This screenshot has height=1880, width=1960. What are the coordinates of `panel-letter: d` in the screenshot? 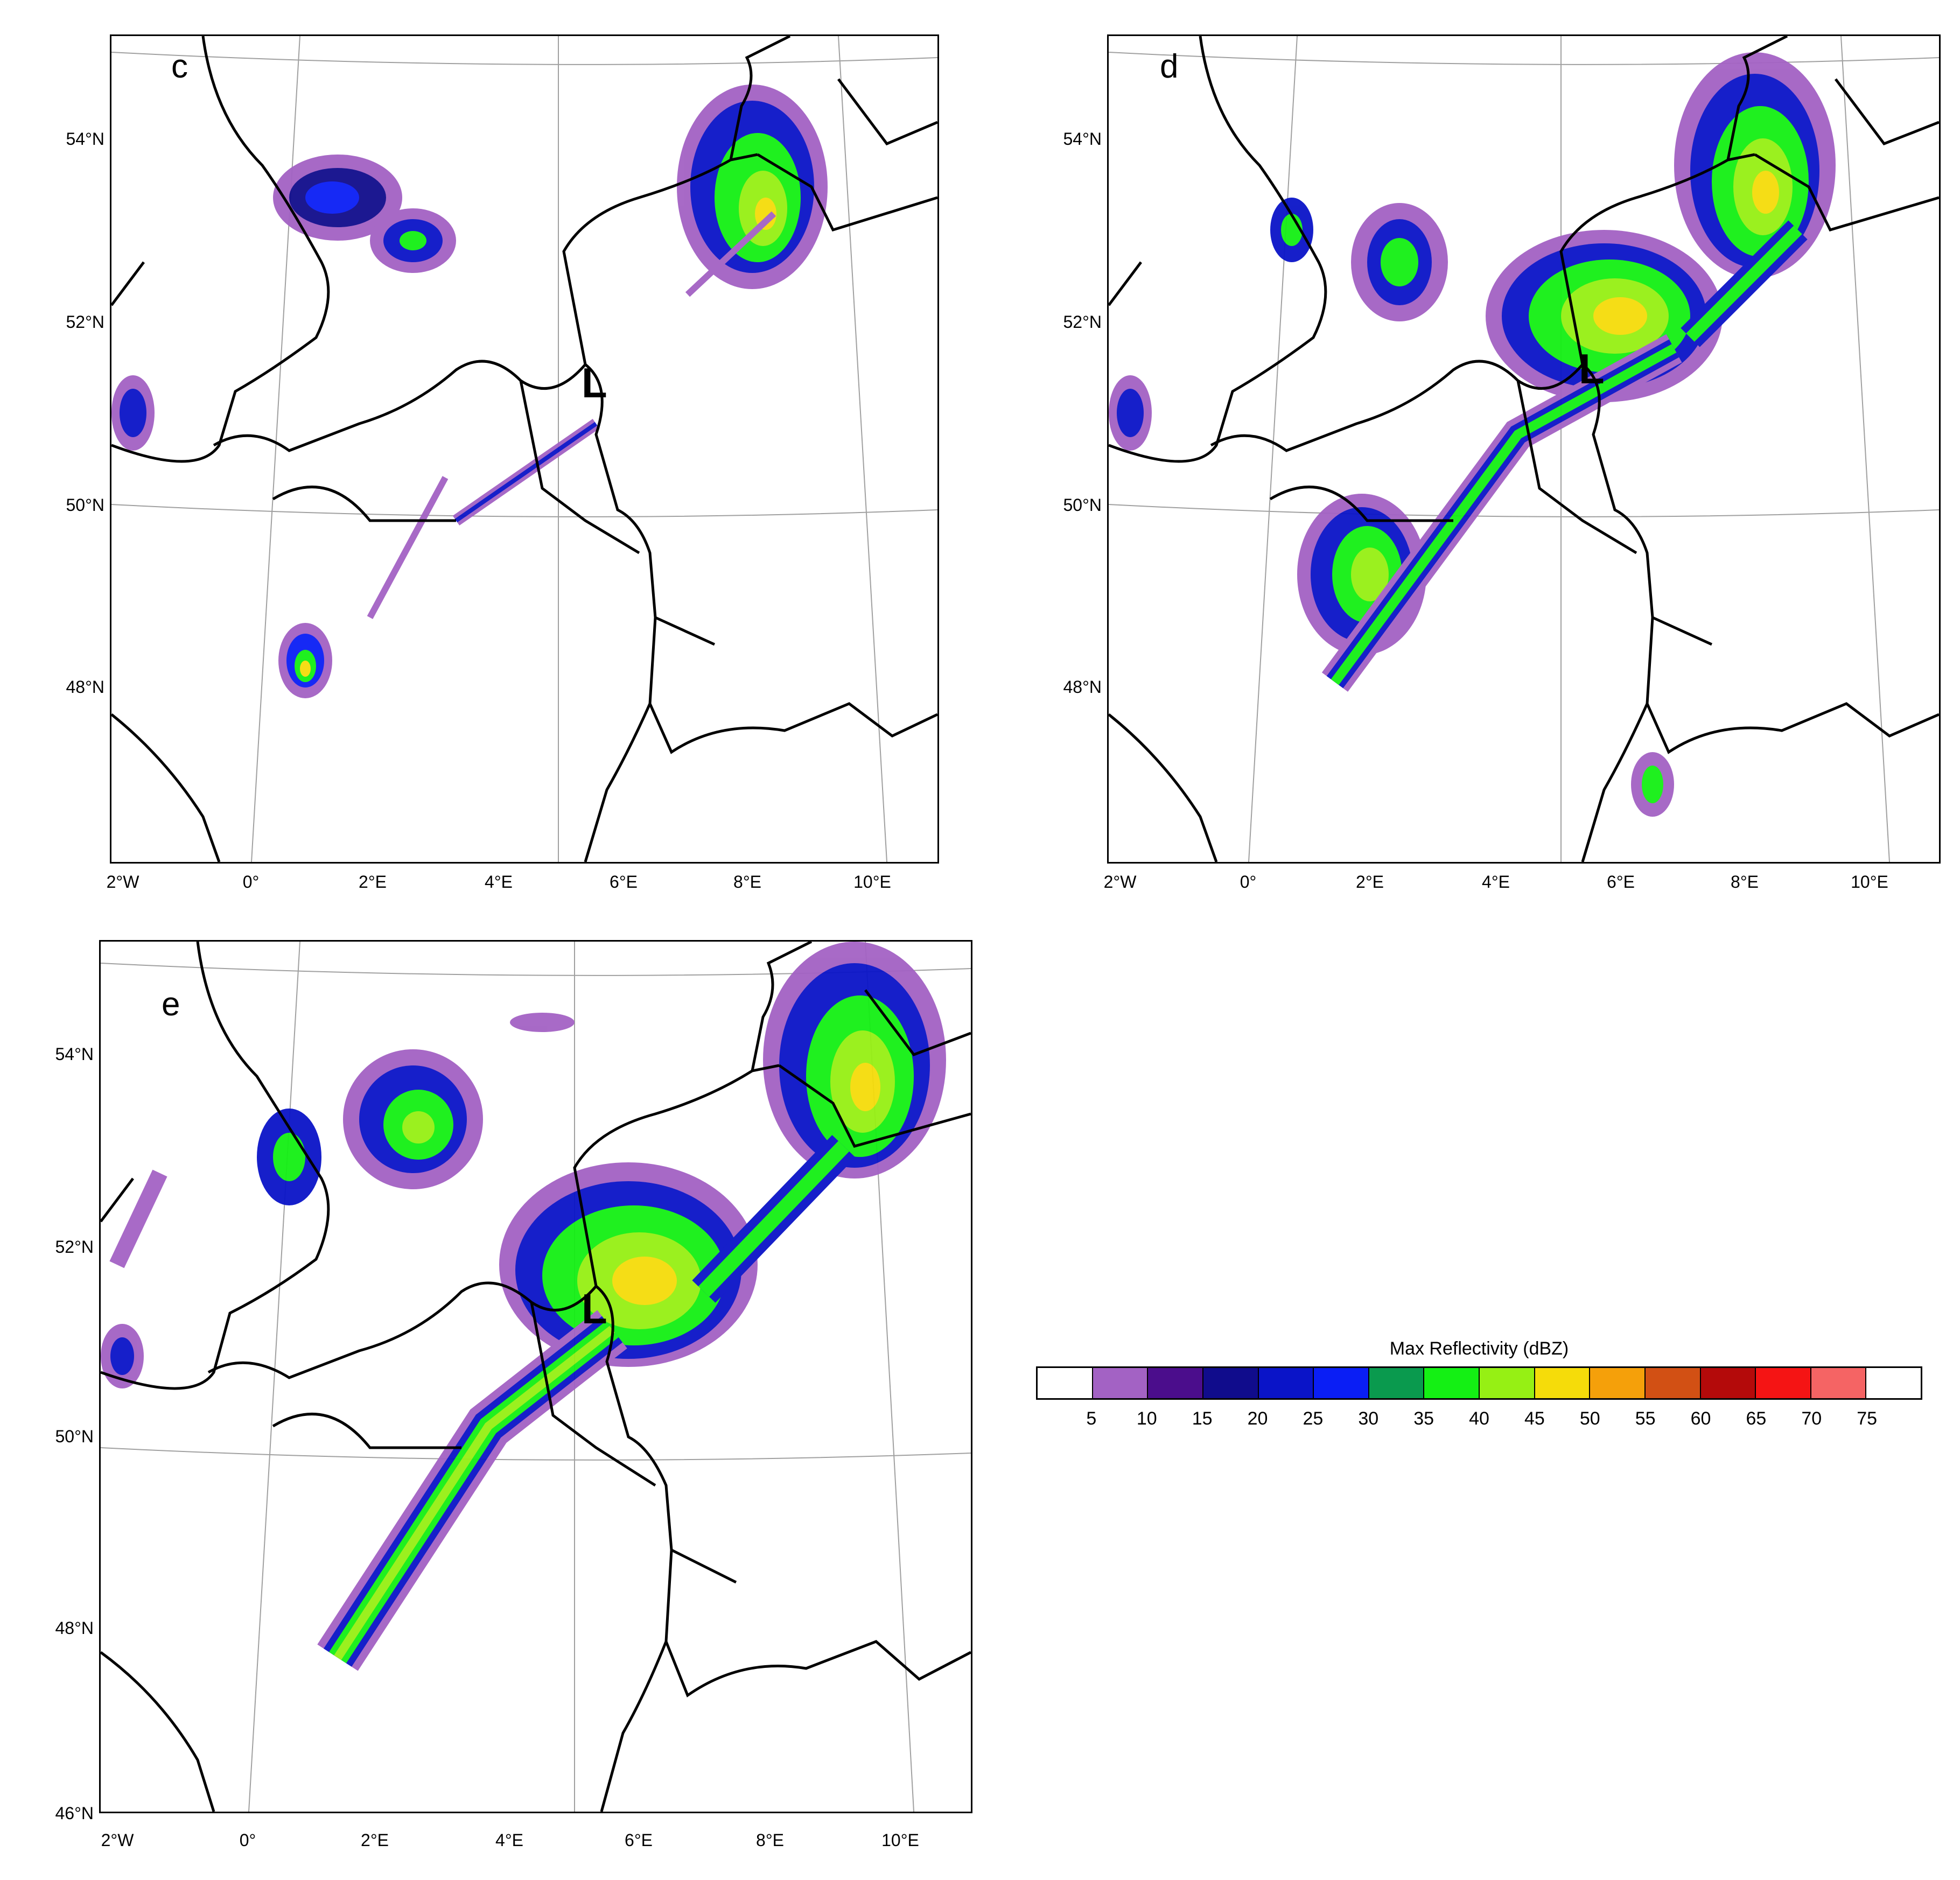 It's located at (1169, 66).